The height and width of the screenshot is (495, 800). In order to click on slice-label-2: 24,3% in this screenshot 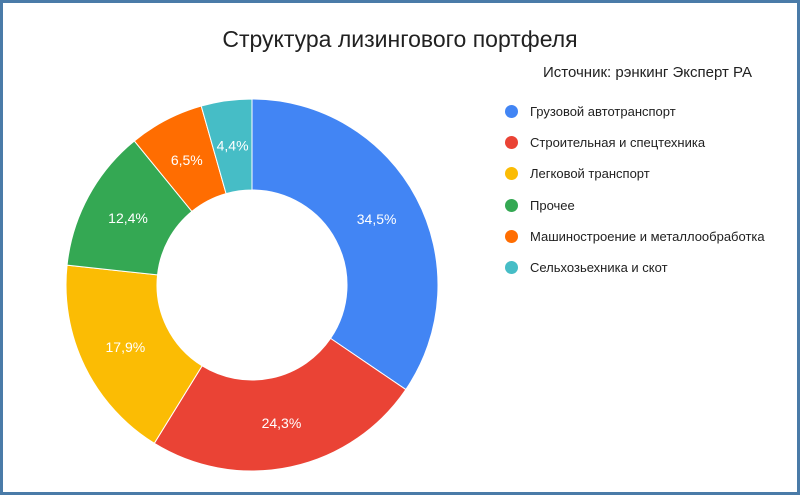, I will do `click(282, 423)`.